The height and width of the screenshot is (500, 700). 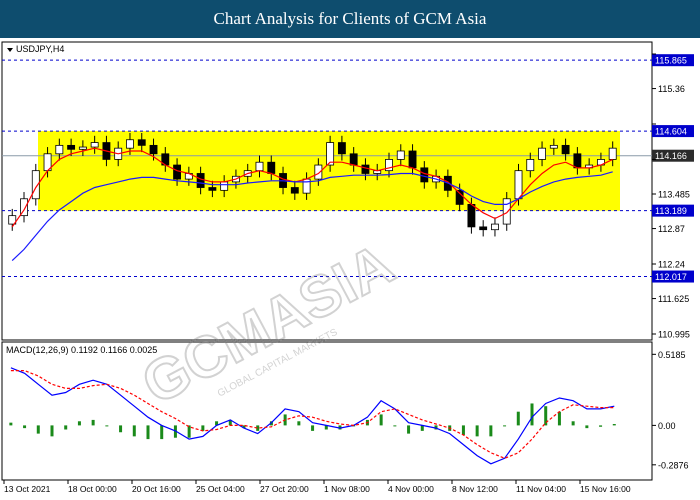 I want to click on x-tick-label: 15 Nov 16:00, so click(x=605, y=489).